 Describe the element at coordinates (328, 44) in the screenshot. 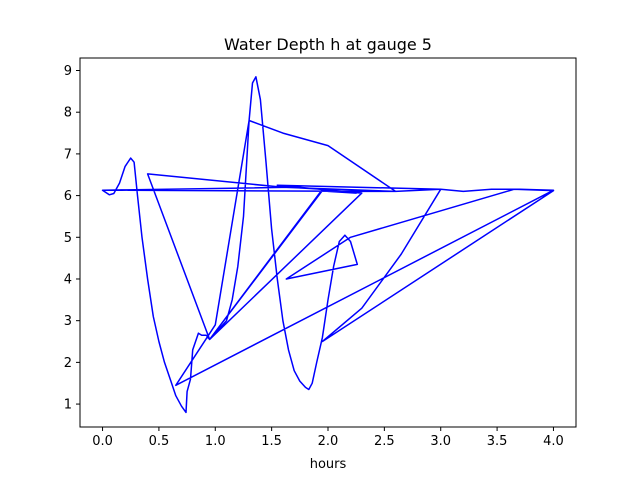

I see `chart-title: Water Depth h at gauge 5` at that location.